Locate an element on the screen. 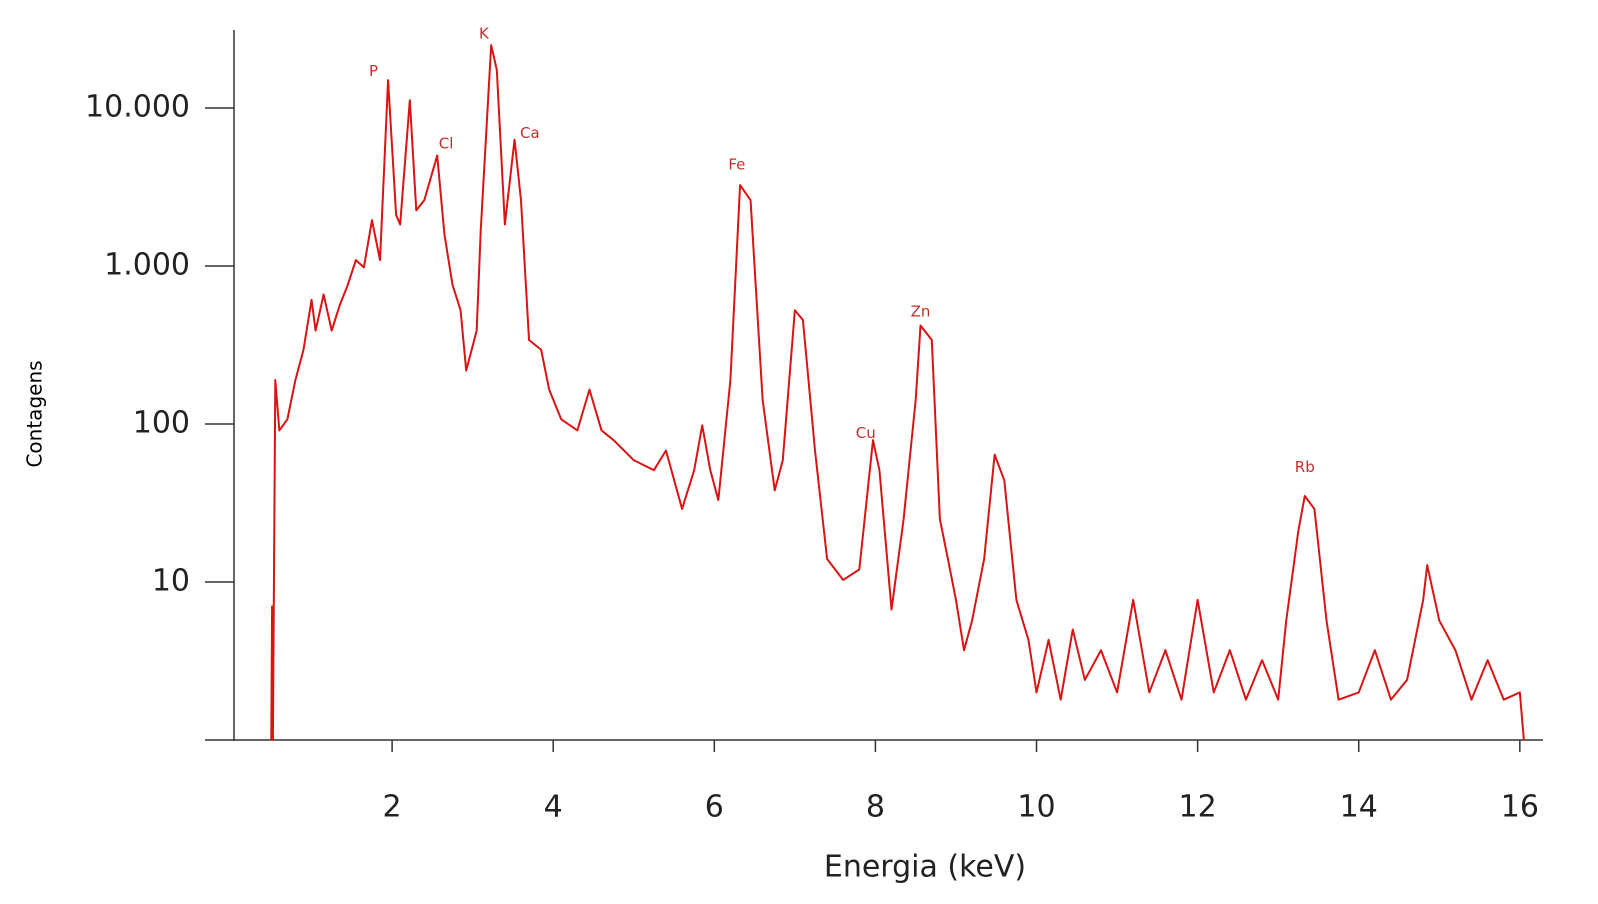 This screenshot has height=904, width=1598. x-tick-label: 8 is located at coordinates (875, 807).